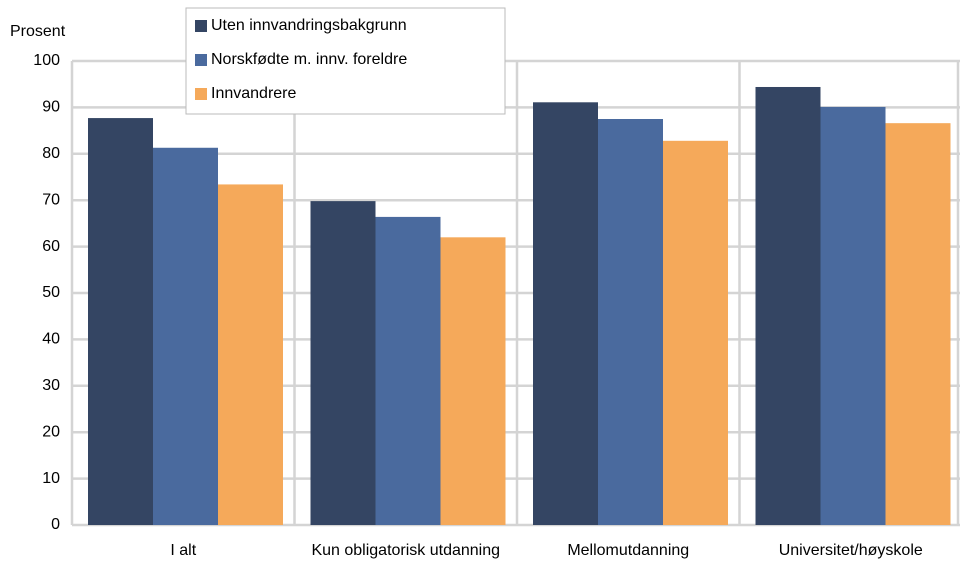  Describe the element at coordinates (253, 93) in the screenshot. I see `legend-label: Innvandrere` at that location.